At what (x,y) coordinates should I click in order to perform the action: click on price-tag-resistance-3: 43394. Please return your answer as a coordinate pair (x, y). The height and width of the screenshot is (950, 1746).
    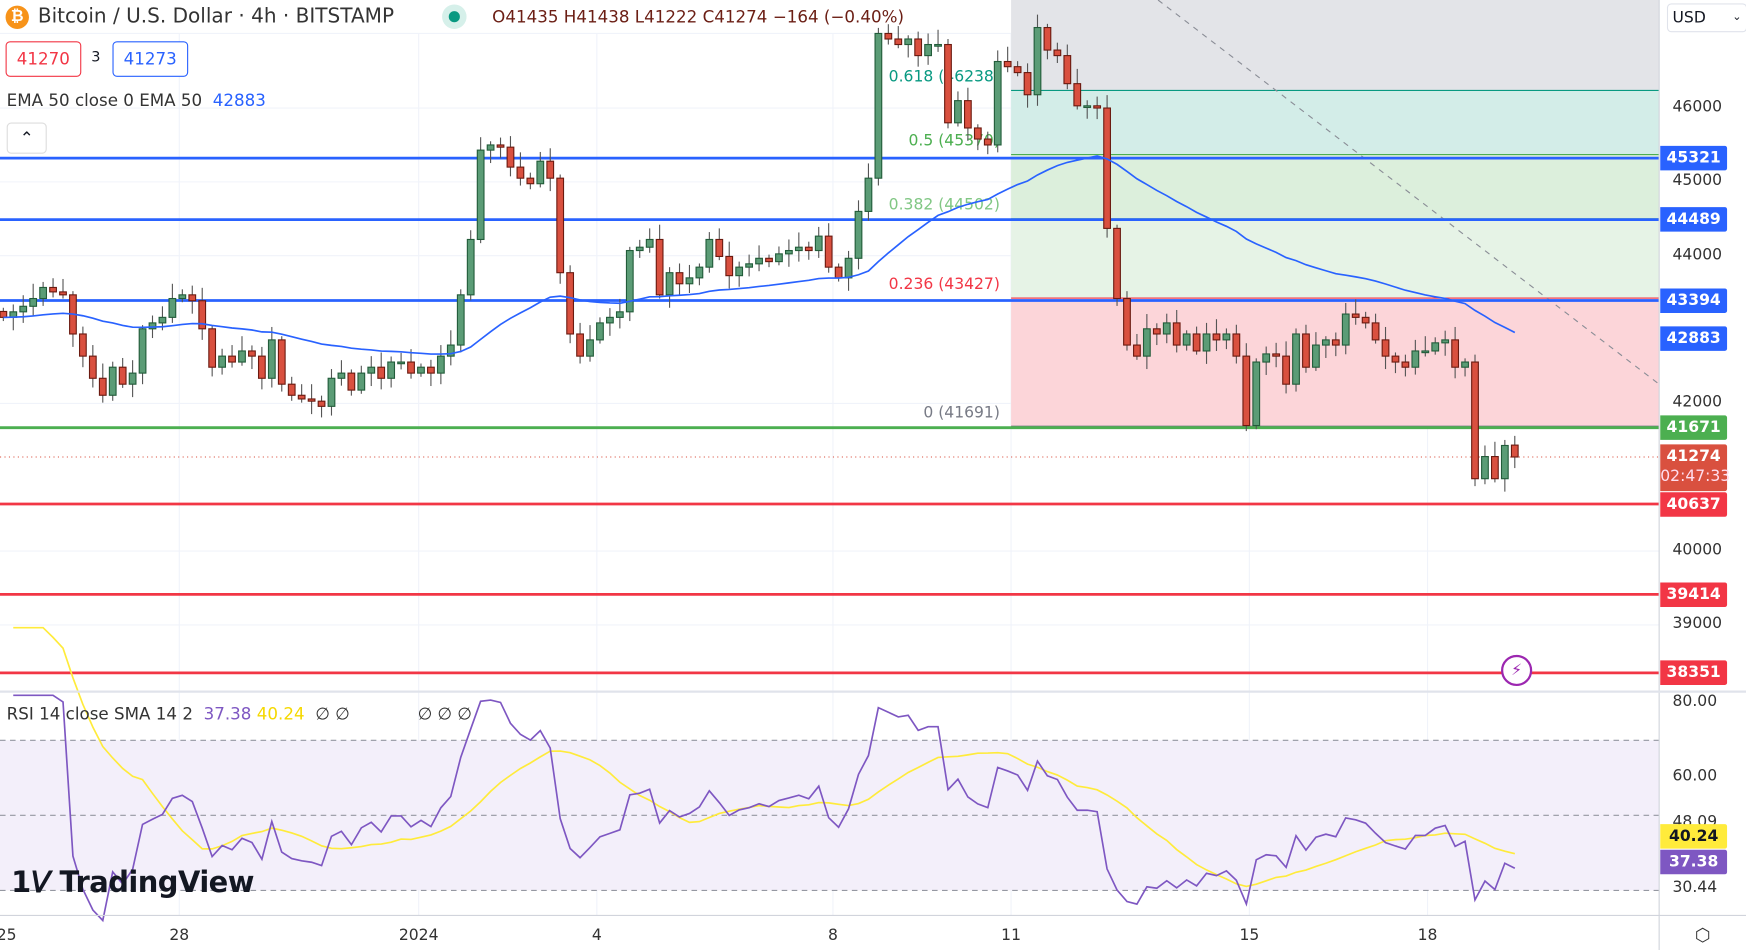
    Looking at the image, I should click on (1694, 300).